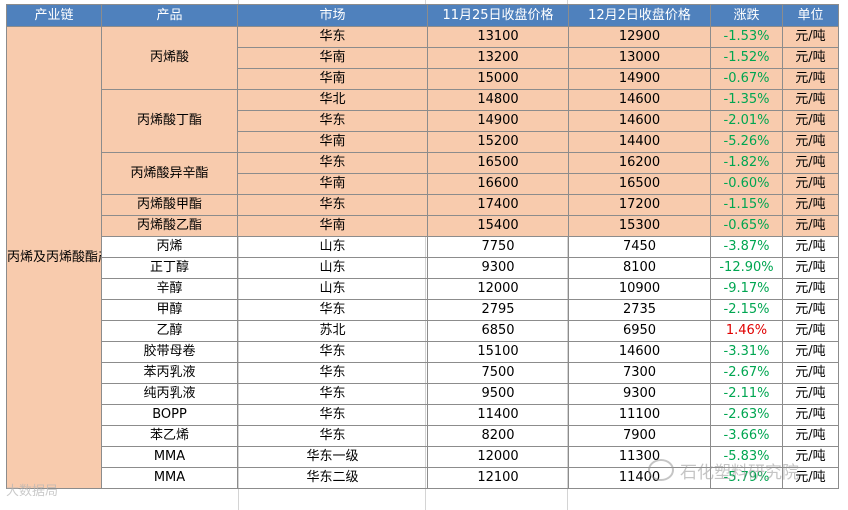  I want to click on change-cell: 1.46%, so click(746, 331).